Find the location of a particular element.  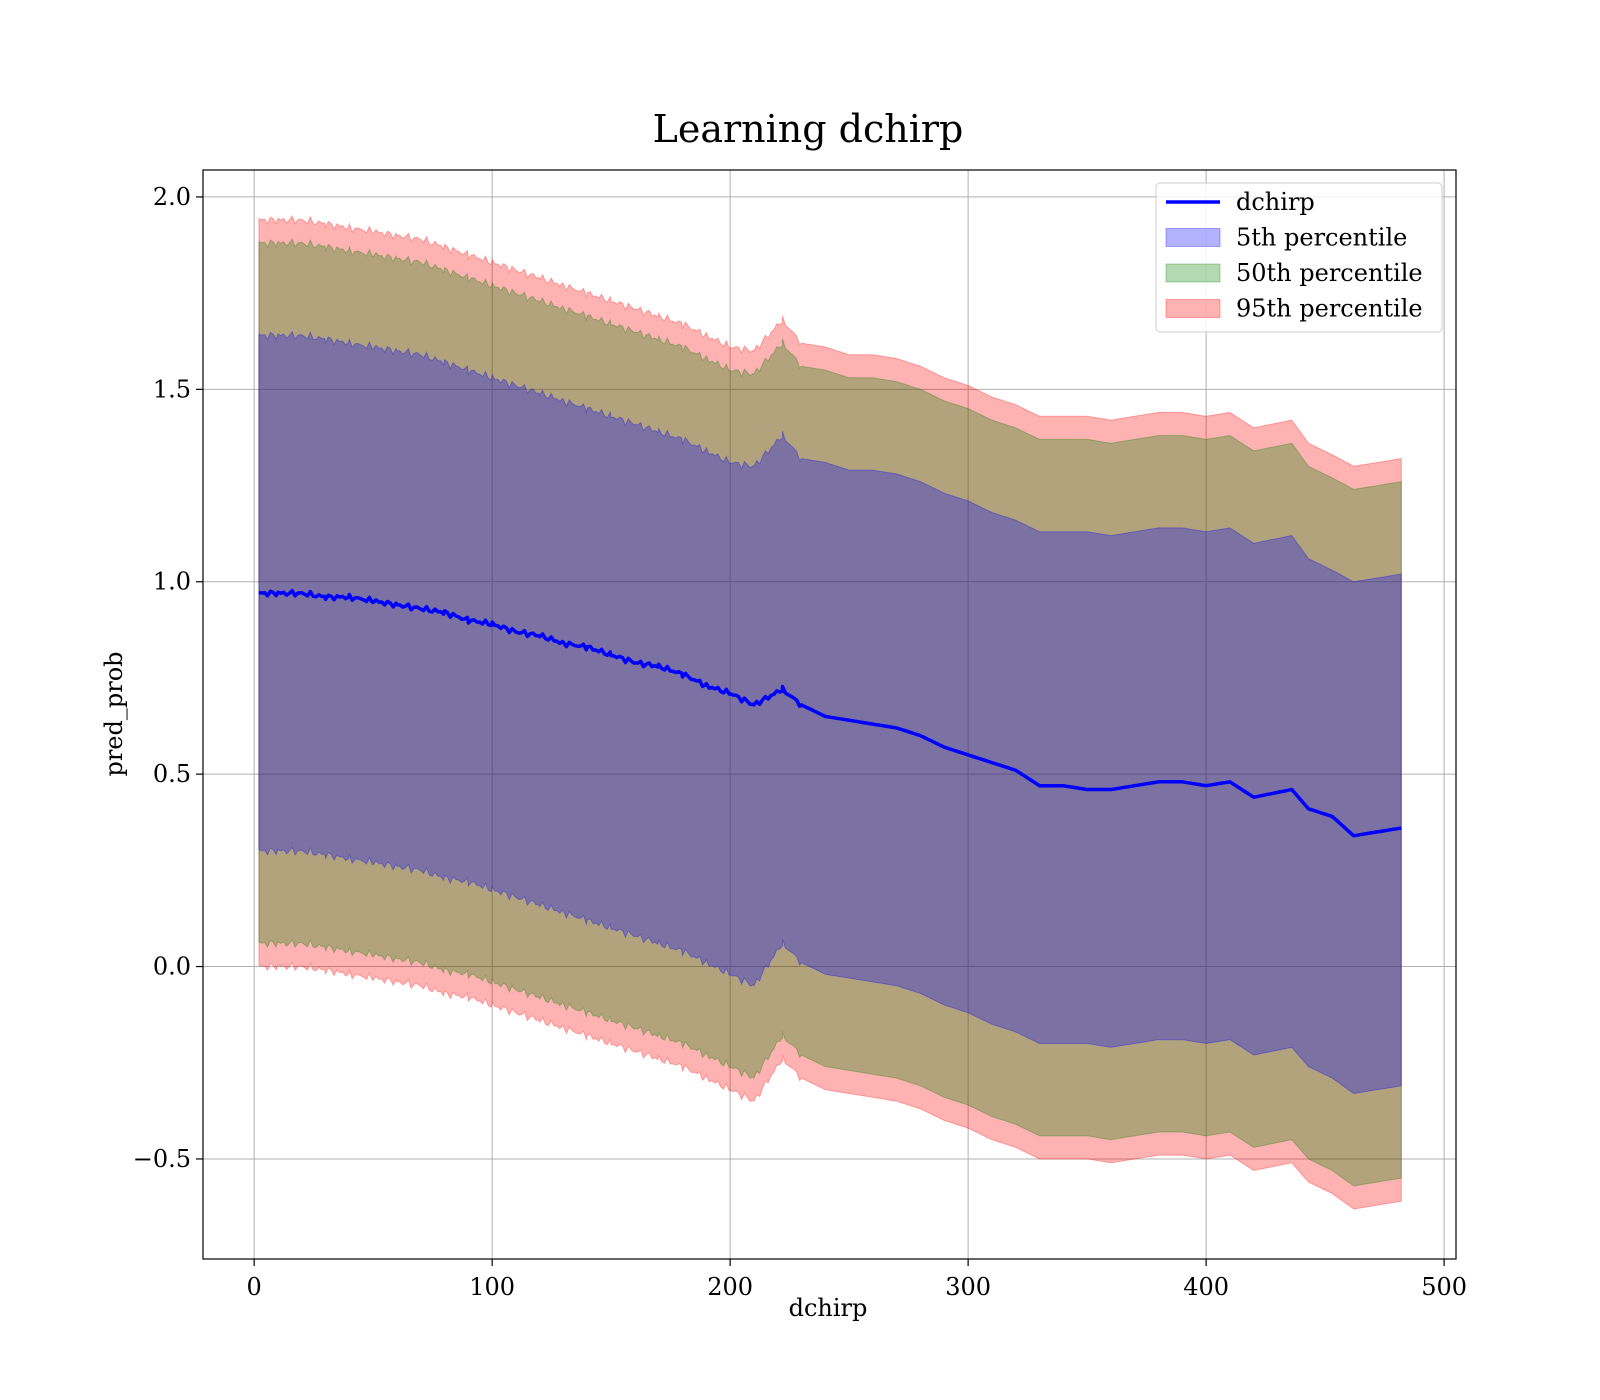

x-tick-label-3: 300 is located at coordinates (968, 1287).